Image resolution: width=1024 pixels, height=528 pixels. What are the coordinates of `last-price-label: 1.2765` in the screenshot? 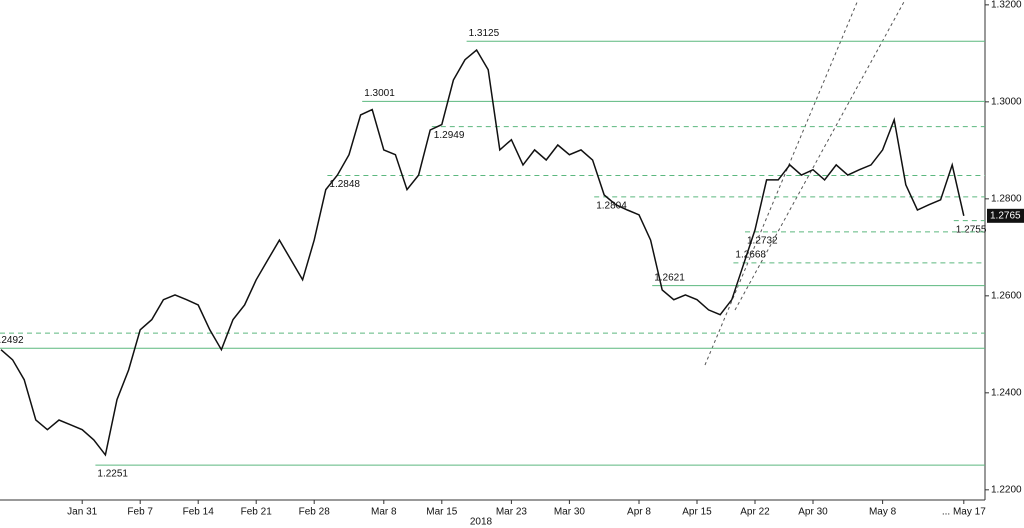 It's located at (1005, 215).